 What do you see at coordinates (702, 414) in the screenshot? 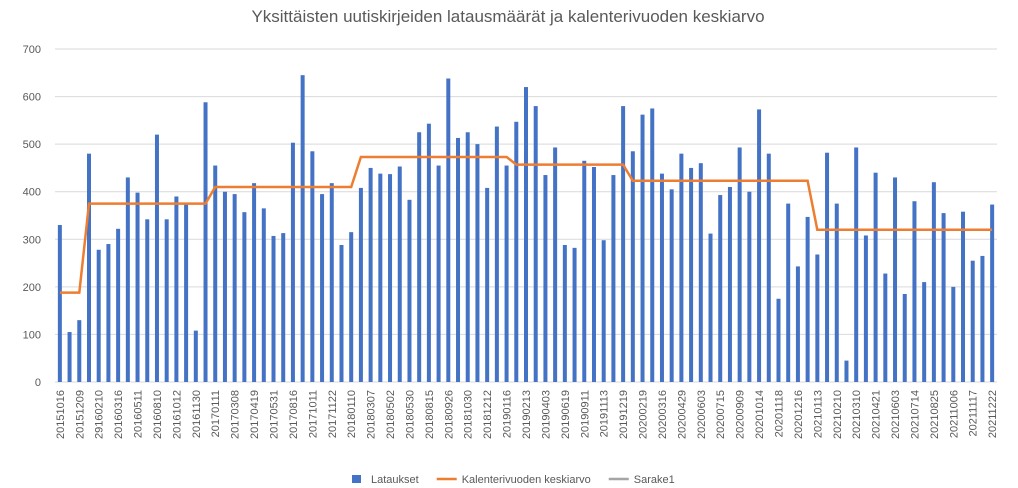
I see `x-tick-label: 20200603` at bounding box center [702, 414].